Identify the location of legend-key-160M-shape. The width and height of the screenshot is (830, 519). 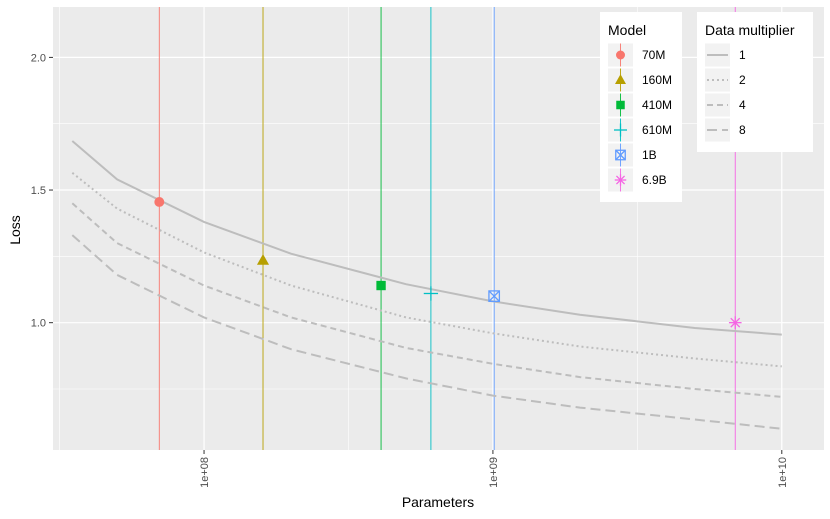
(620, 79).